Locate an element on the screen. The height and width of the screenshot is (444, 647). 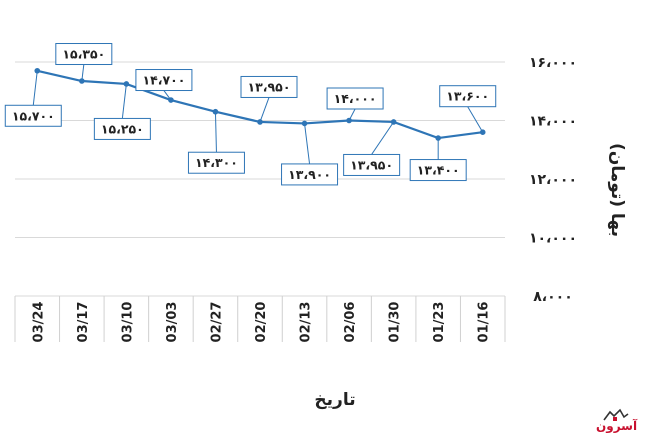
brand-logo-icon is located at coordinates (616, 414).